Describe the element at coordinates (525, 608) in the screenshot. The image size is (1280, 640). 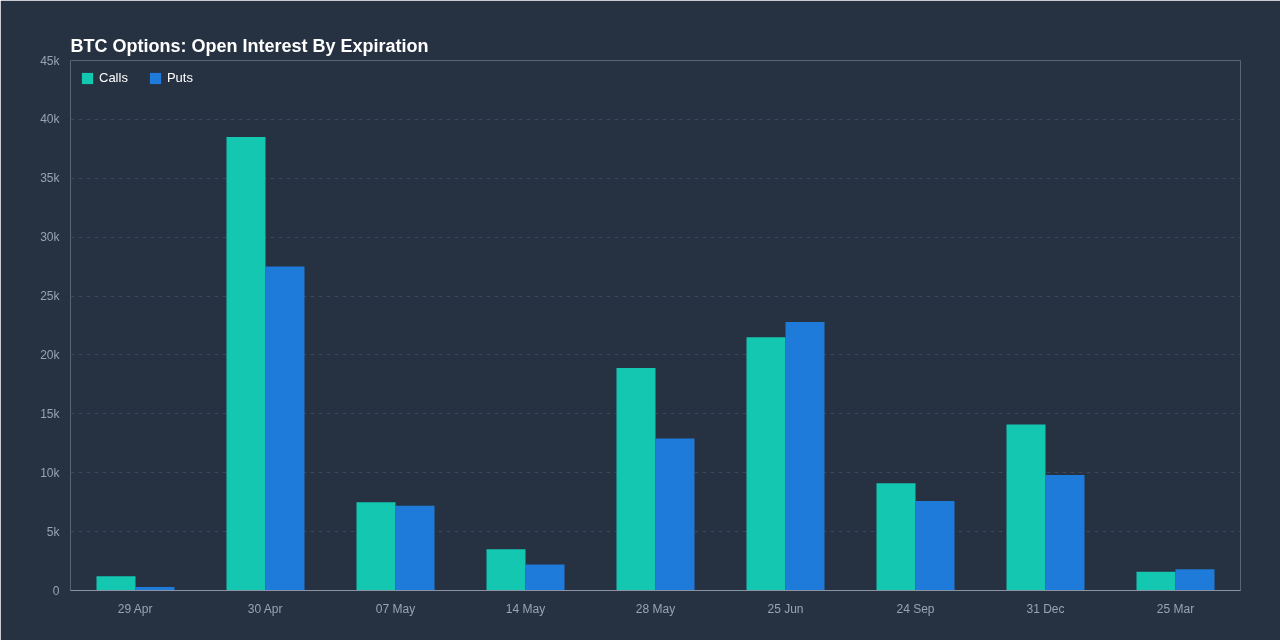
I see `x-tick-label: 14 May` at that location.